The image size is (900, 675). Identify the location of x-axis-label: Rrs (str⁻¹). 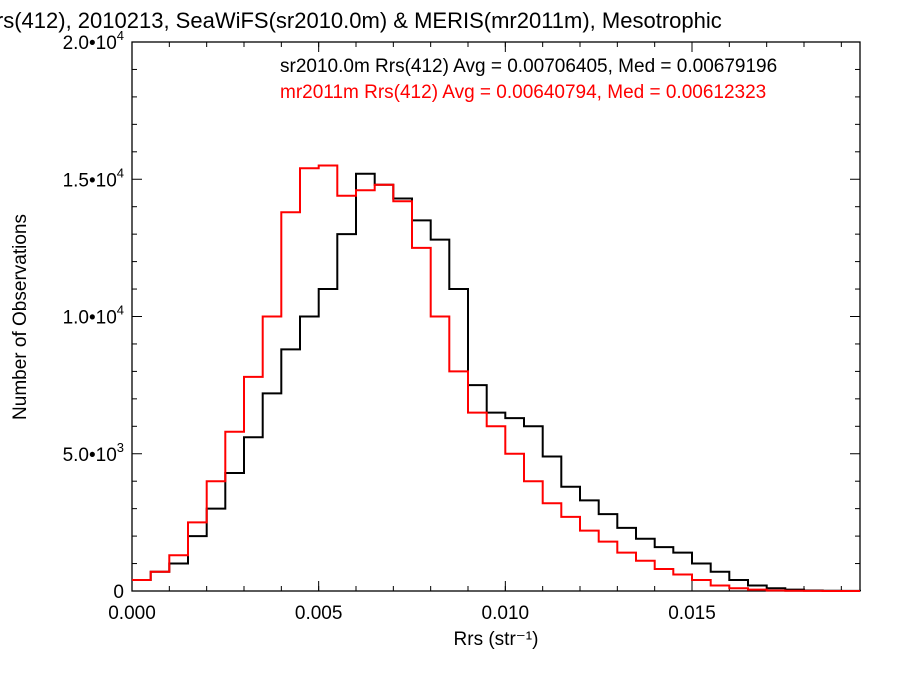
(496, 639).